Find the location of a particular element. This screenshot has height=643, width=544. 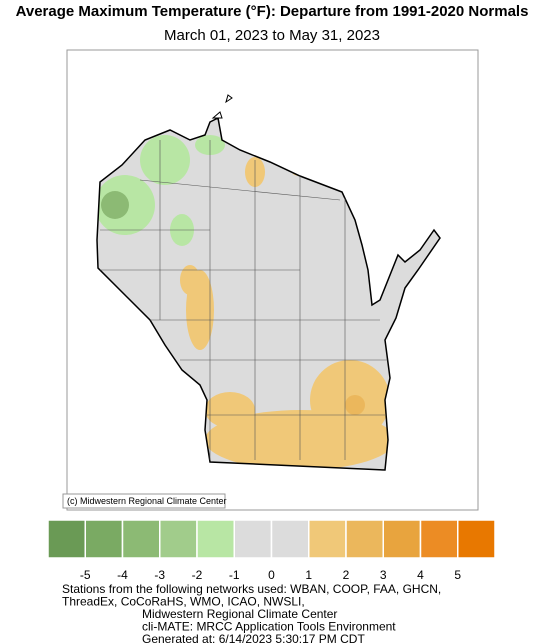

footer-line: Generated at: 6/14/2023 5:30:17 PM CDT is located at coordinates (253, 637).